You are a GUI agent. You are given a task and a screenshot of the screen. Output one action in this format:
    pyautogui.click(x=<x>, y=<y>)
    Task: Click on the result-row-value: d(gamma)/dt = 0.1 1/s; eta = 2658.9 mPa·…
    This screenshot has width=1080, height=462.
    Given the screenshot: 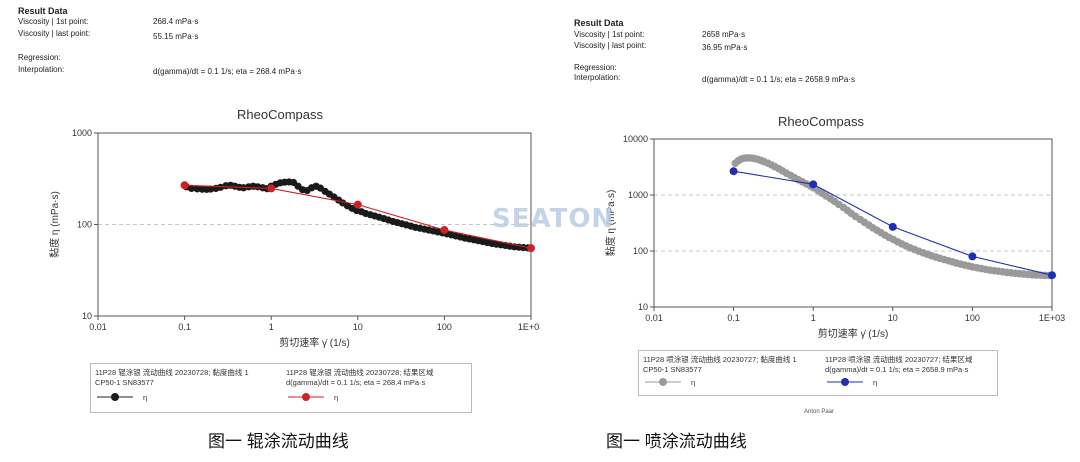 What is the action you would take?
    pyautogui.click(x=778, y=79)
    